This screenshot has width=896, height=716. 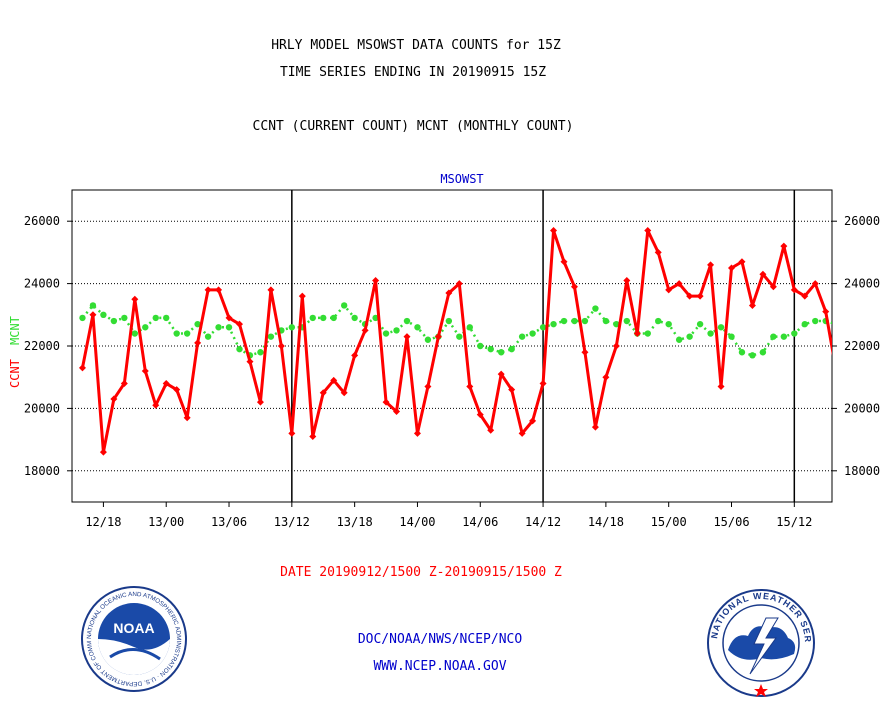 I want to click on x-tick-label: 13/18, so click(x=355, y=522).